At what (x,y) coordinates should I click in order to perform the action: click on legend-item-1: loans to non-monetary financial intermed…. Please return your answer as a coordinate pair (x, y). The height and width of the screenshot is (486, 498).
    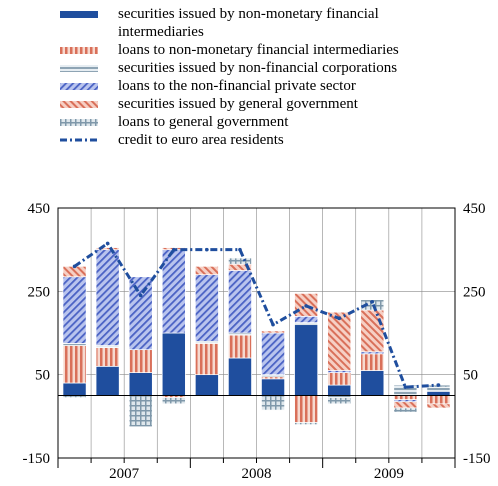
    Looking at the image, I should click on (260, 50).